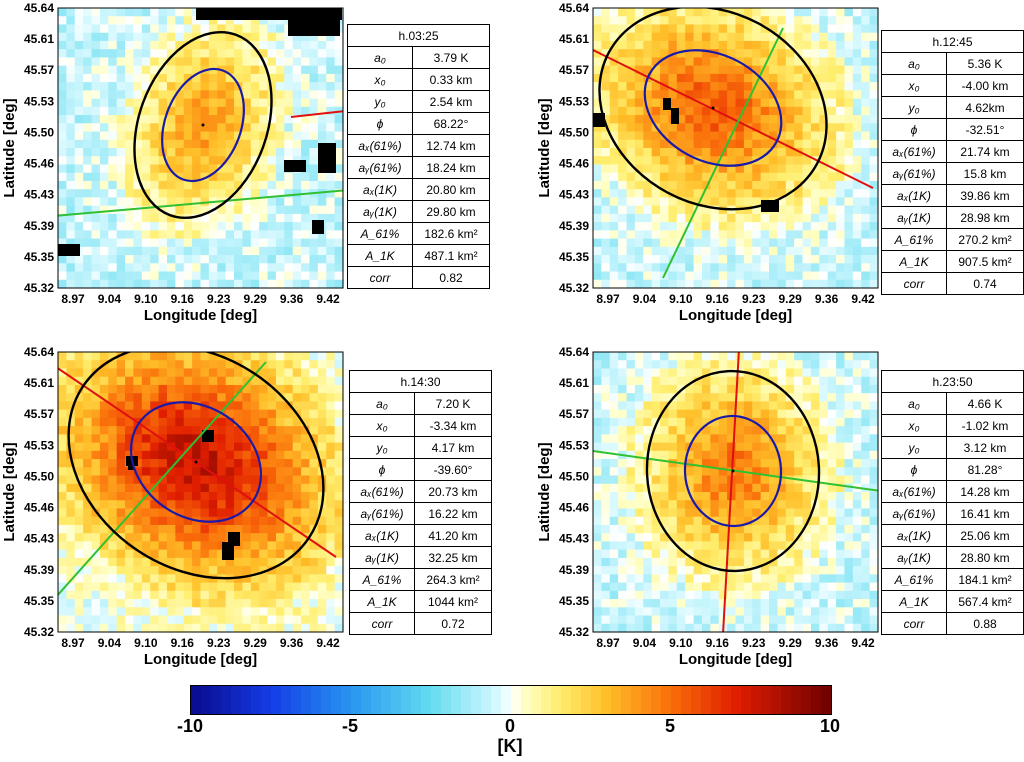 The height and width of the screenshot is (762, 1024). I want to click on x-tick-label: 9.10, so click(681, 299).